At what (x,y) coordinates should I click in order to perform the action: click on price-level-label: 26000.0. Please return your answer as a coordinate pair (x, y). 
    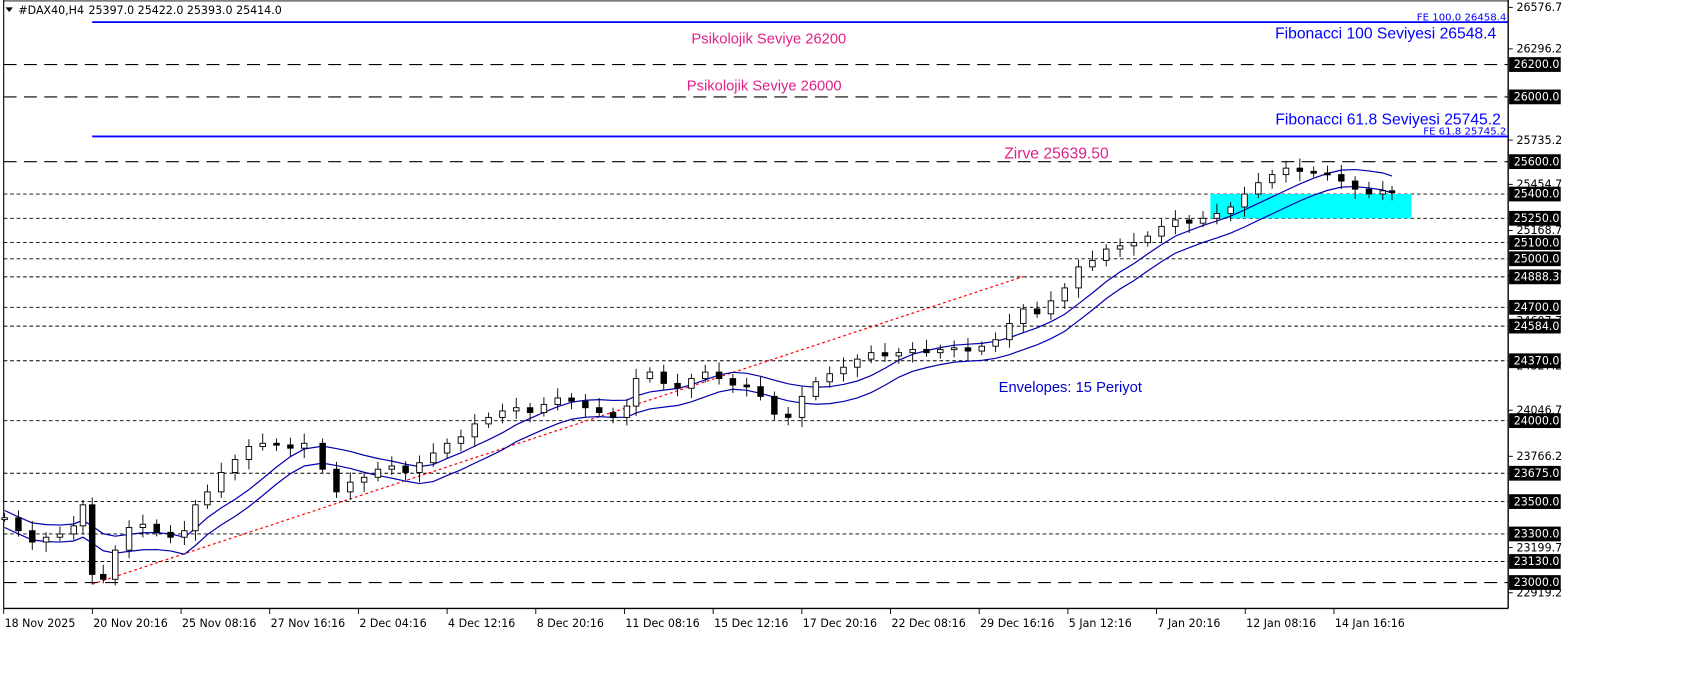
    Looking at the image, I should click on (1537, 97).